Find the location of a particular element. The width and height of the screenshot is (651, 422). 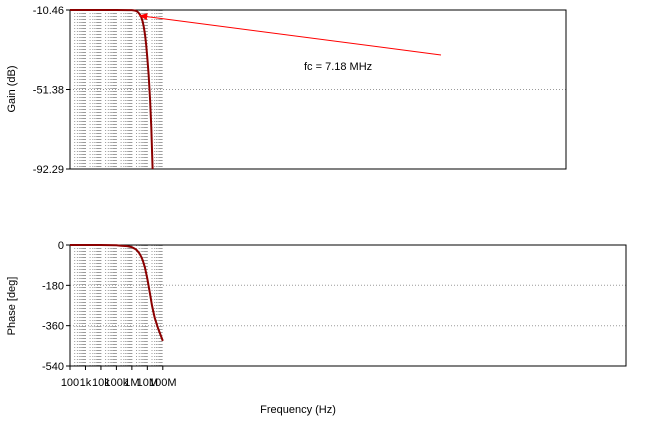

y-tick-label: -10.46 is located at coordinates (48, 11).